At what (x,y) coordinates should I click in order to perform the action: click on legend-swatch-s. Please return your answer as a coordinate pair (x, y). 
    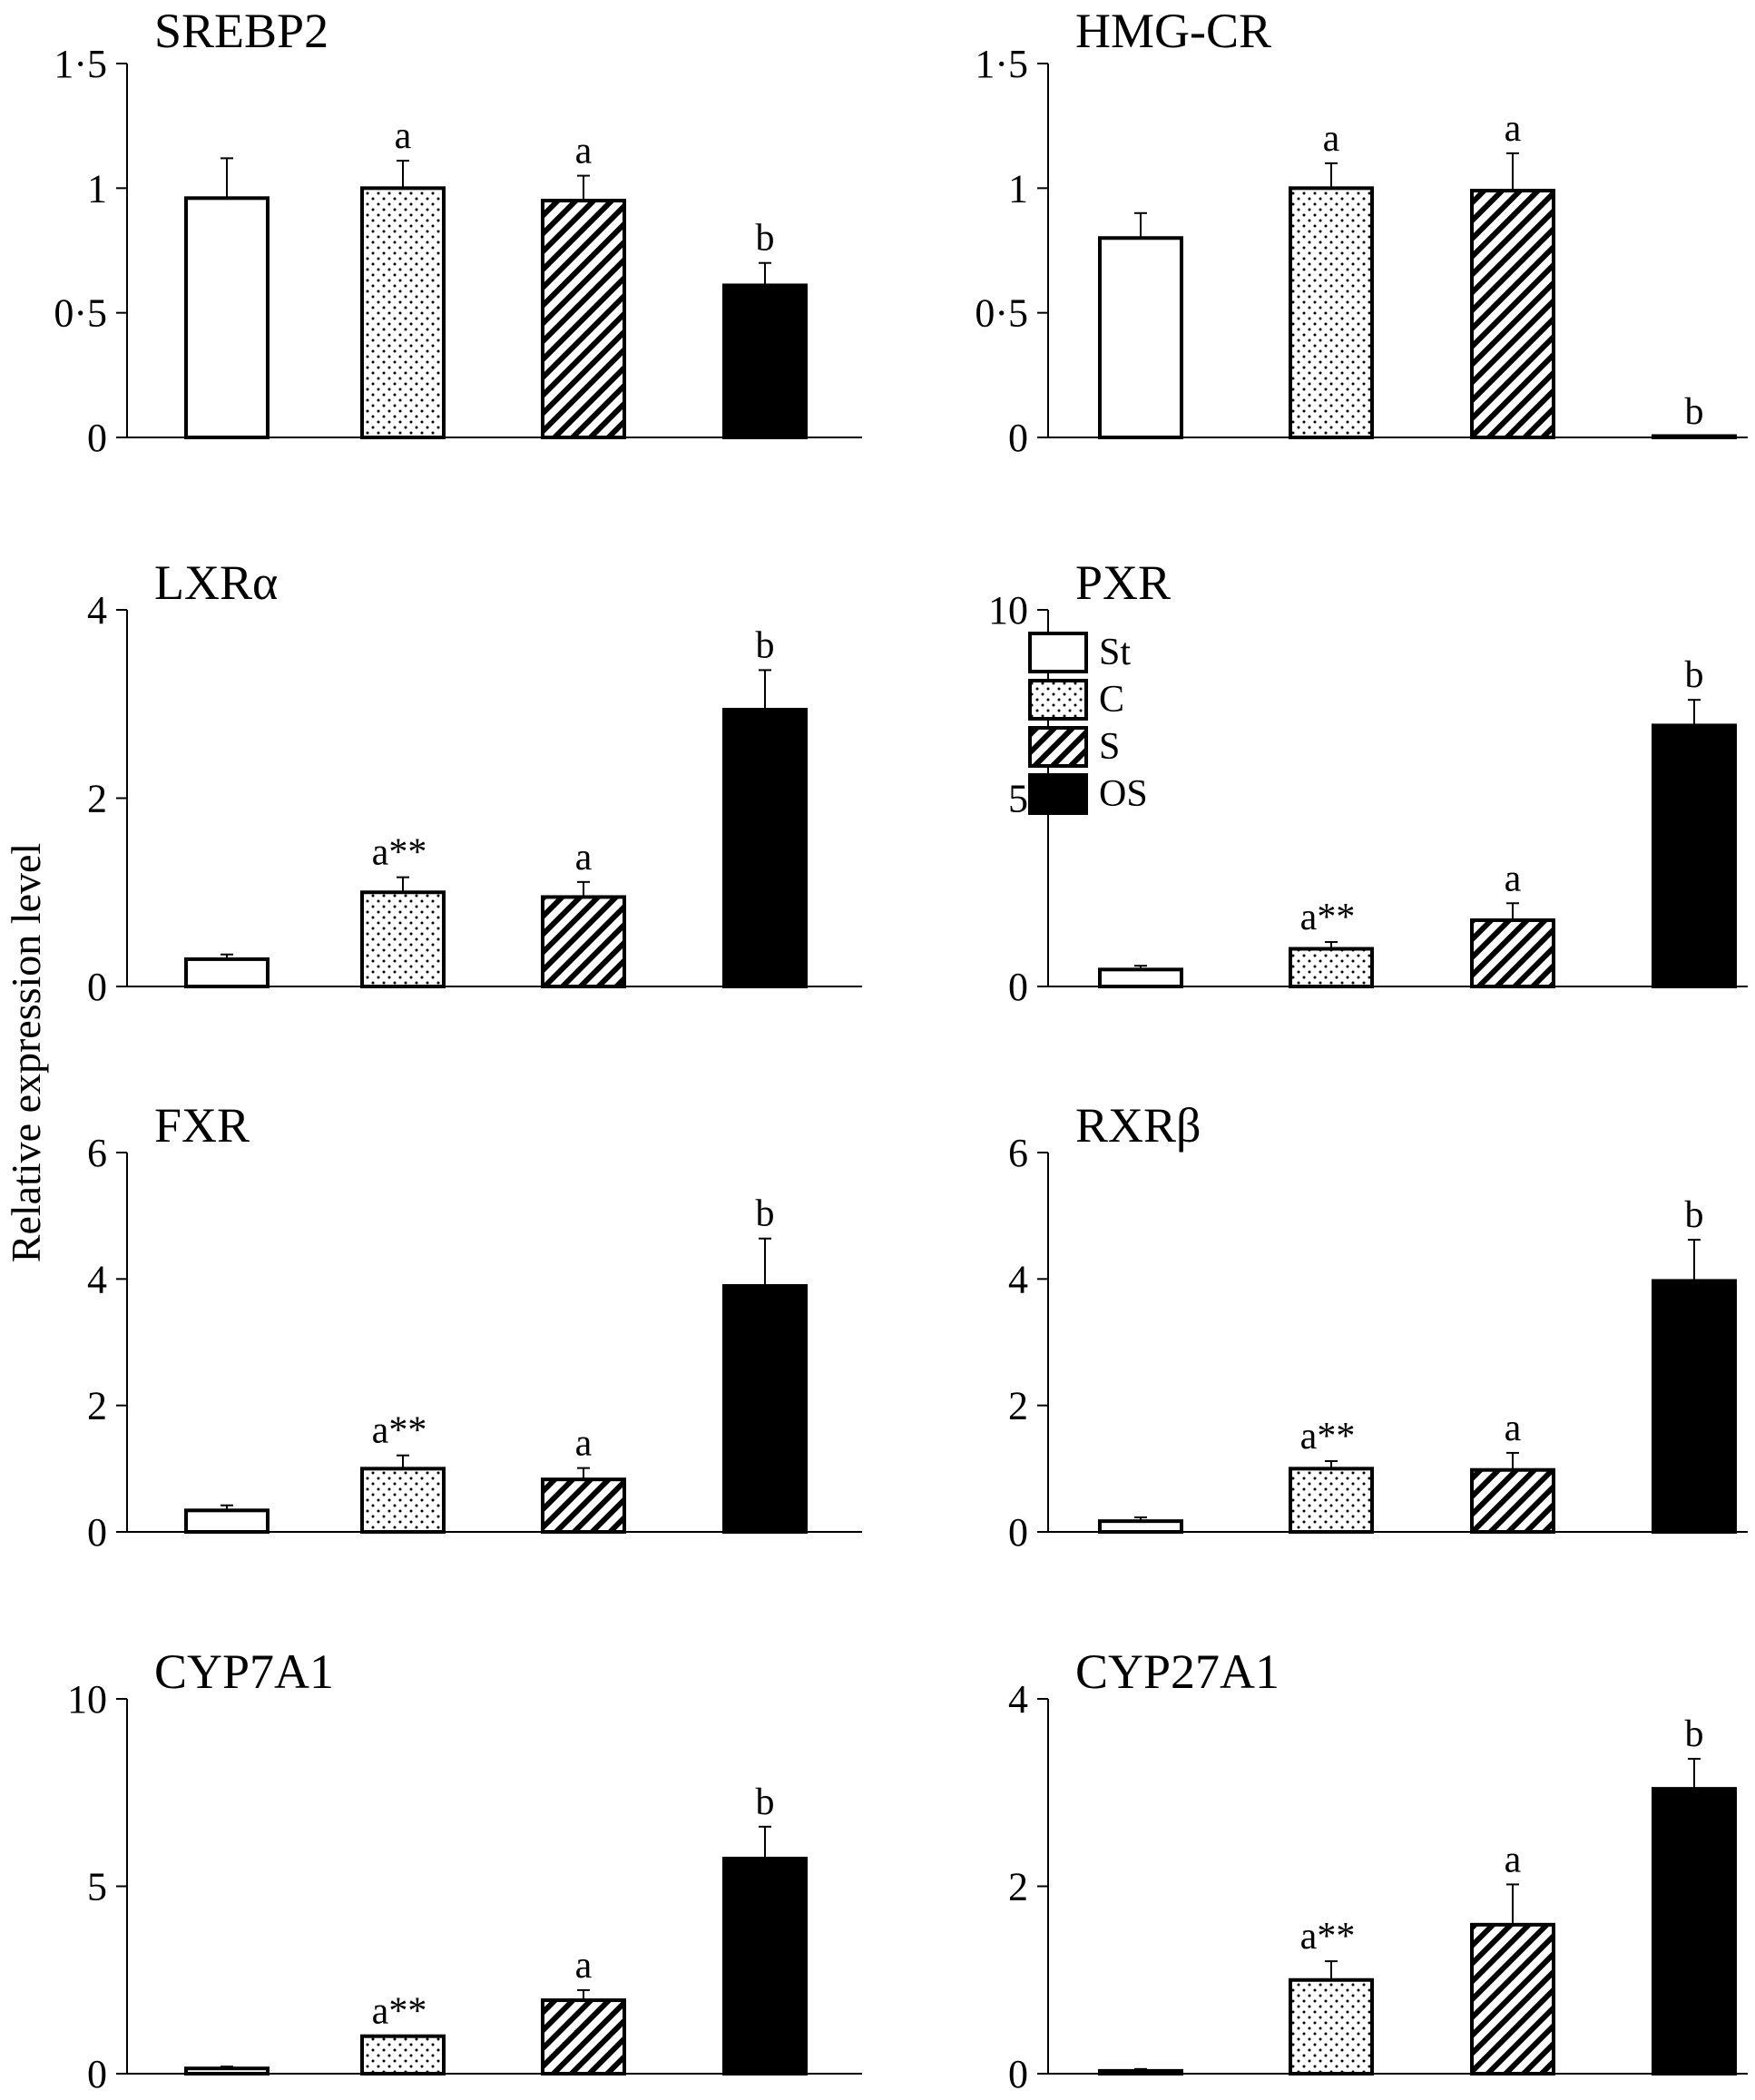
    Looking at the image, I should click on (1058, 747).